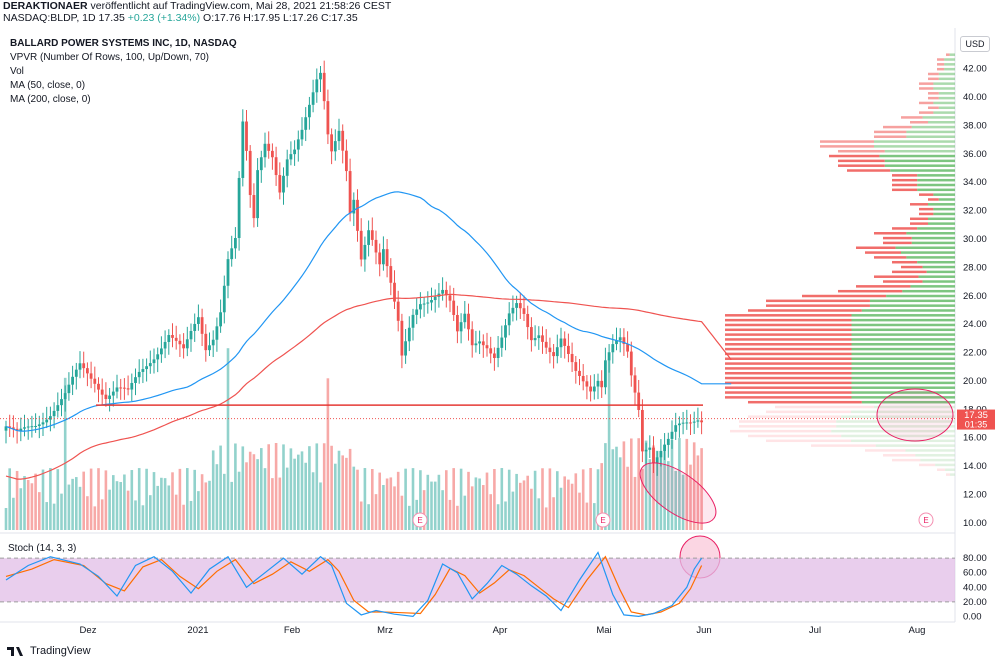 Image resolution: width=1000 pixels, height=663 pixels. Describe the element at coordinates (109, 57) in the screenshot. I see `legend-vpvr: VPVR (Number Of Rows, 100, Up/Down, 70)` at that location.